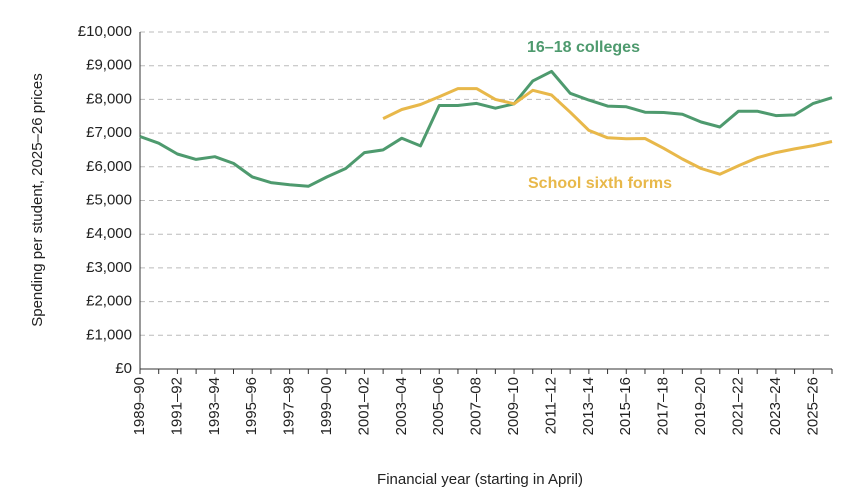 The height and width of the screenshot is (499, 848). What do you see at coordinates (326, 406) in the screenshot?
I see `x-tick-label: 1999–00` at bounding box center [326, 406].